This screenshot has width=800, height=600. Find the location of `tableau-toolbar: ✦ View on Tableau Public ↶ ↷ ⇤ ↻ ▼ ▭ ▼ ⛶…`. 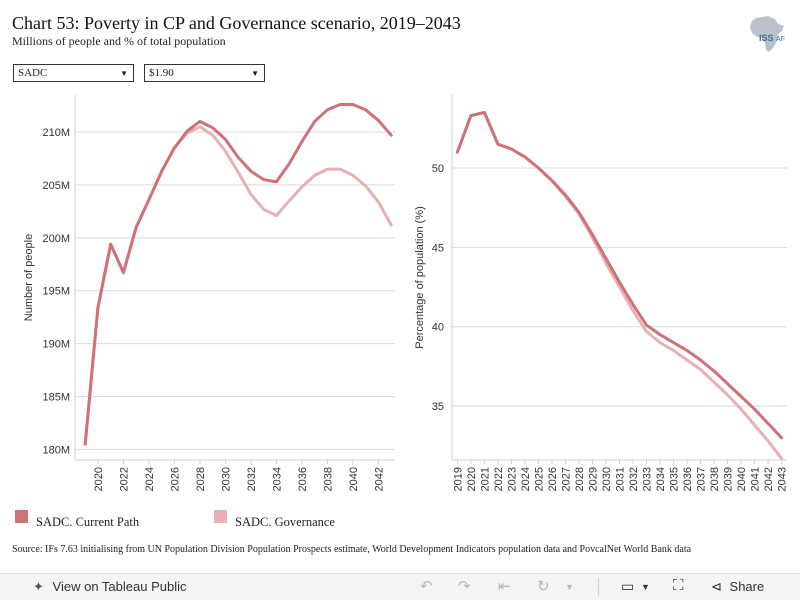

tableau-toolbar: ✦ View on Tableau Public ↶ ↷ ⇤ ↻ ▼ ▭ ▼ ⛶… is located at coordinates (400, 586).